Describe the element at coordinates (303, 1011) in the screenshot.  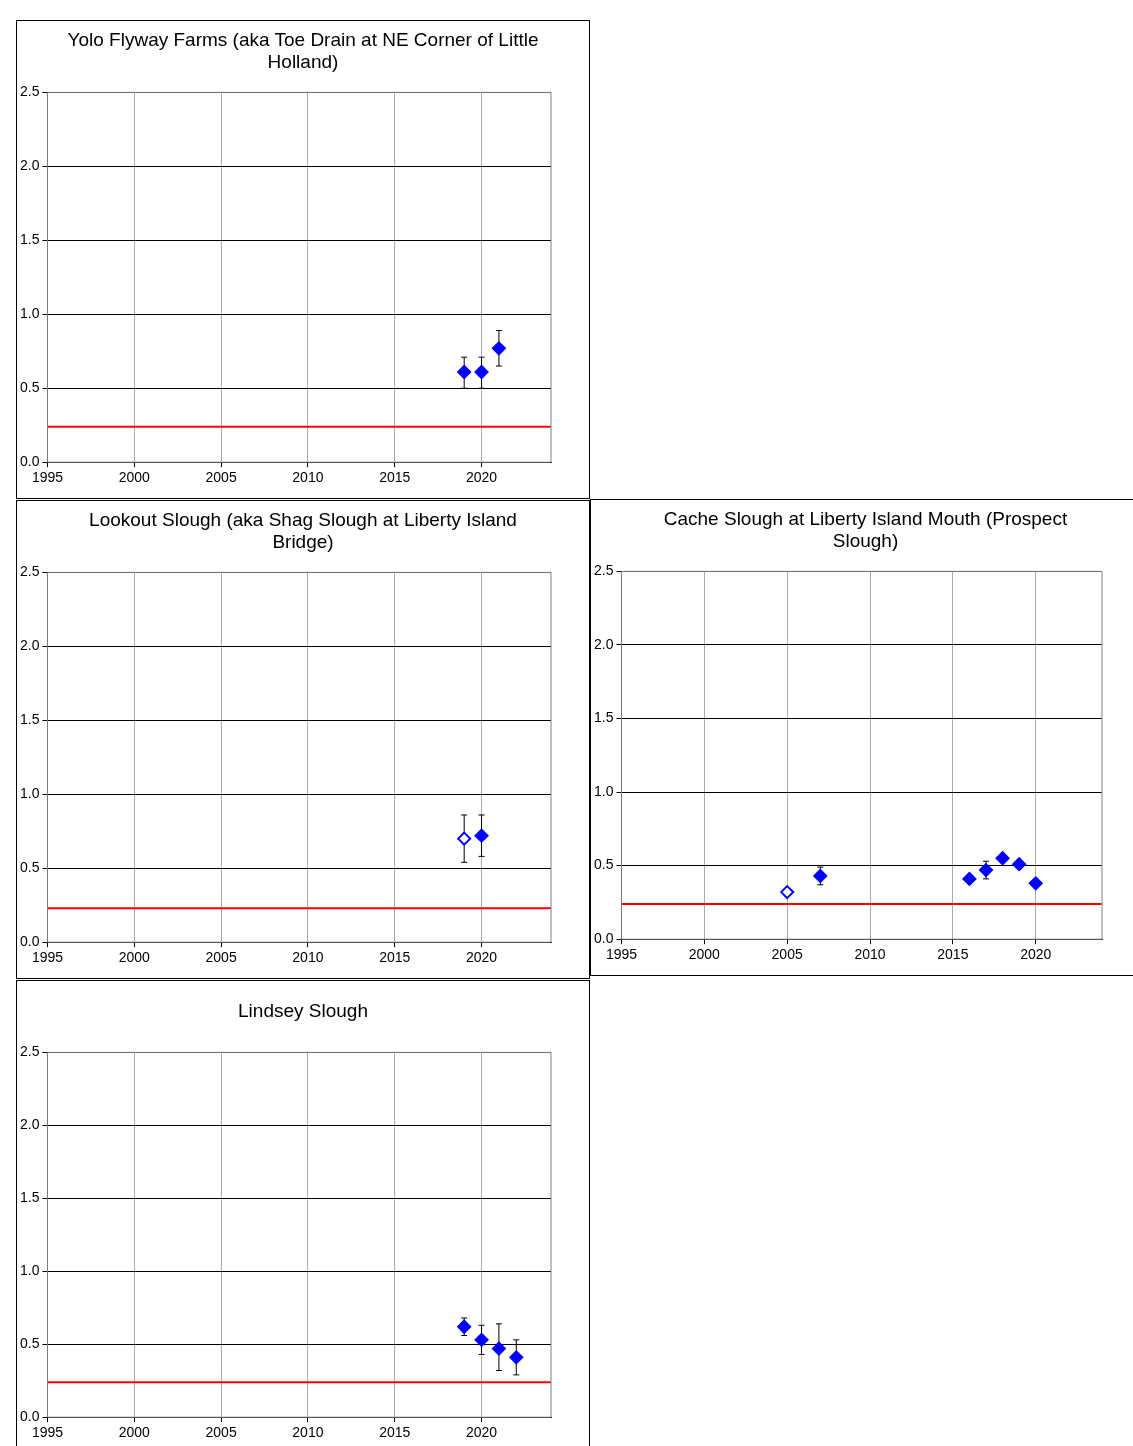
I see `chart-title: Lindsey Slough` at that location.